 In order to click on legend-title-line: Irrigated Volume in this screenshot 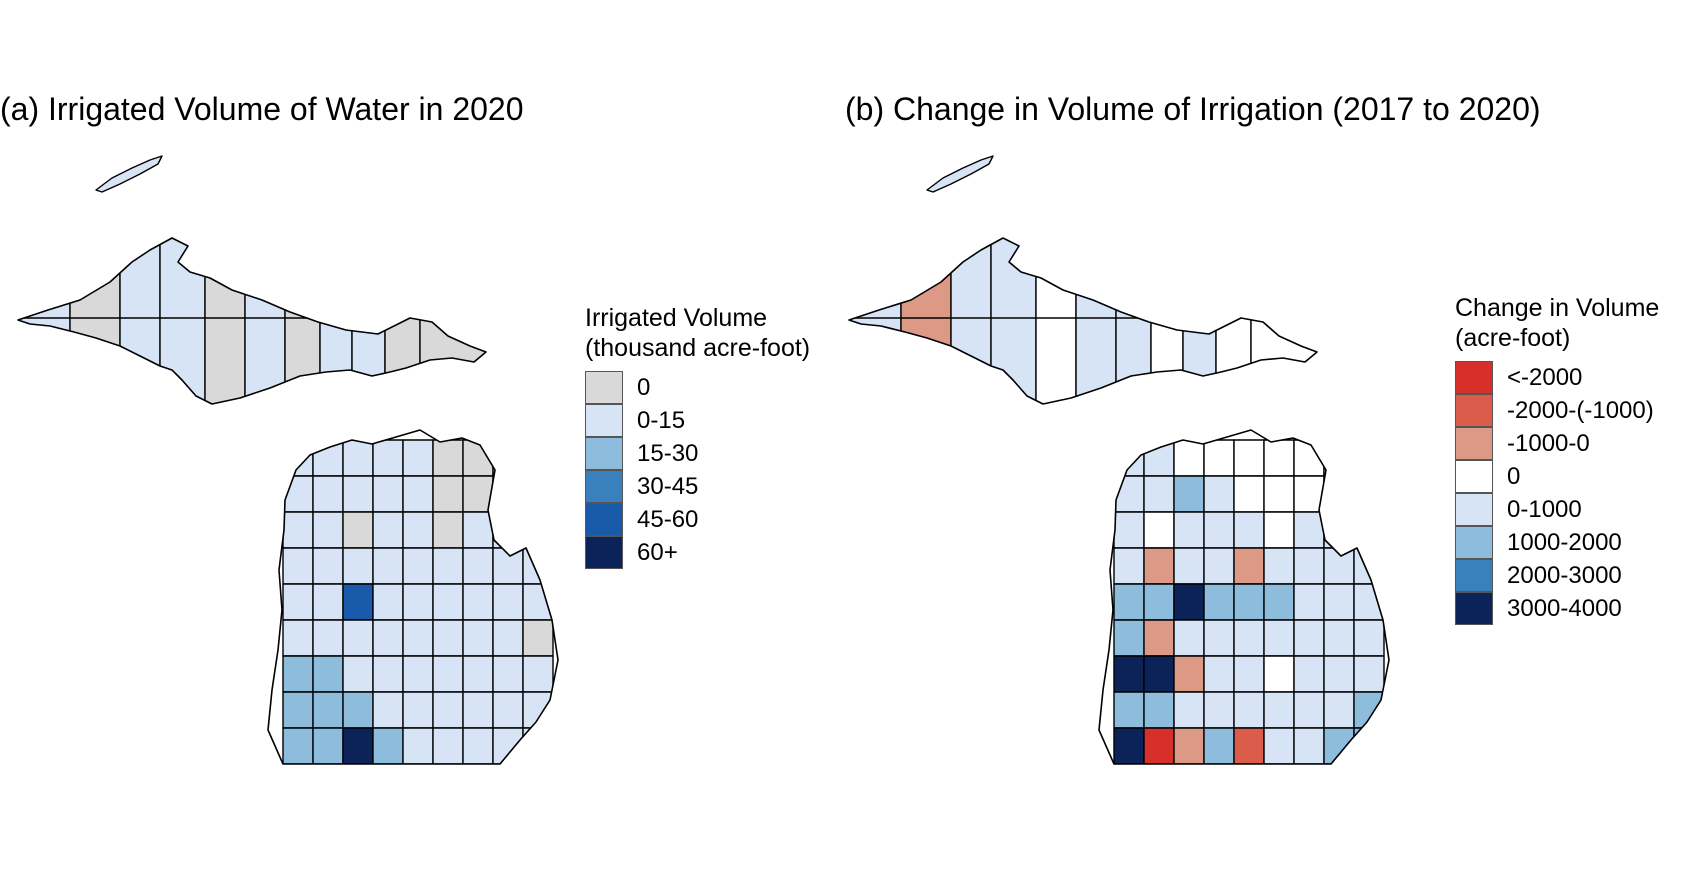, I will do `click(676, 318)`.